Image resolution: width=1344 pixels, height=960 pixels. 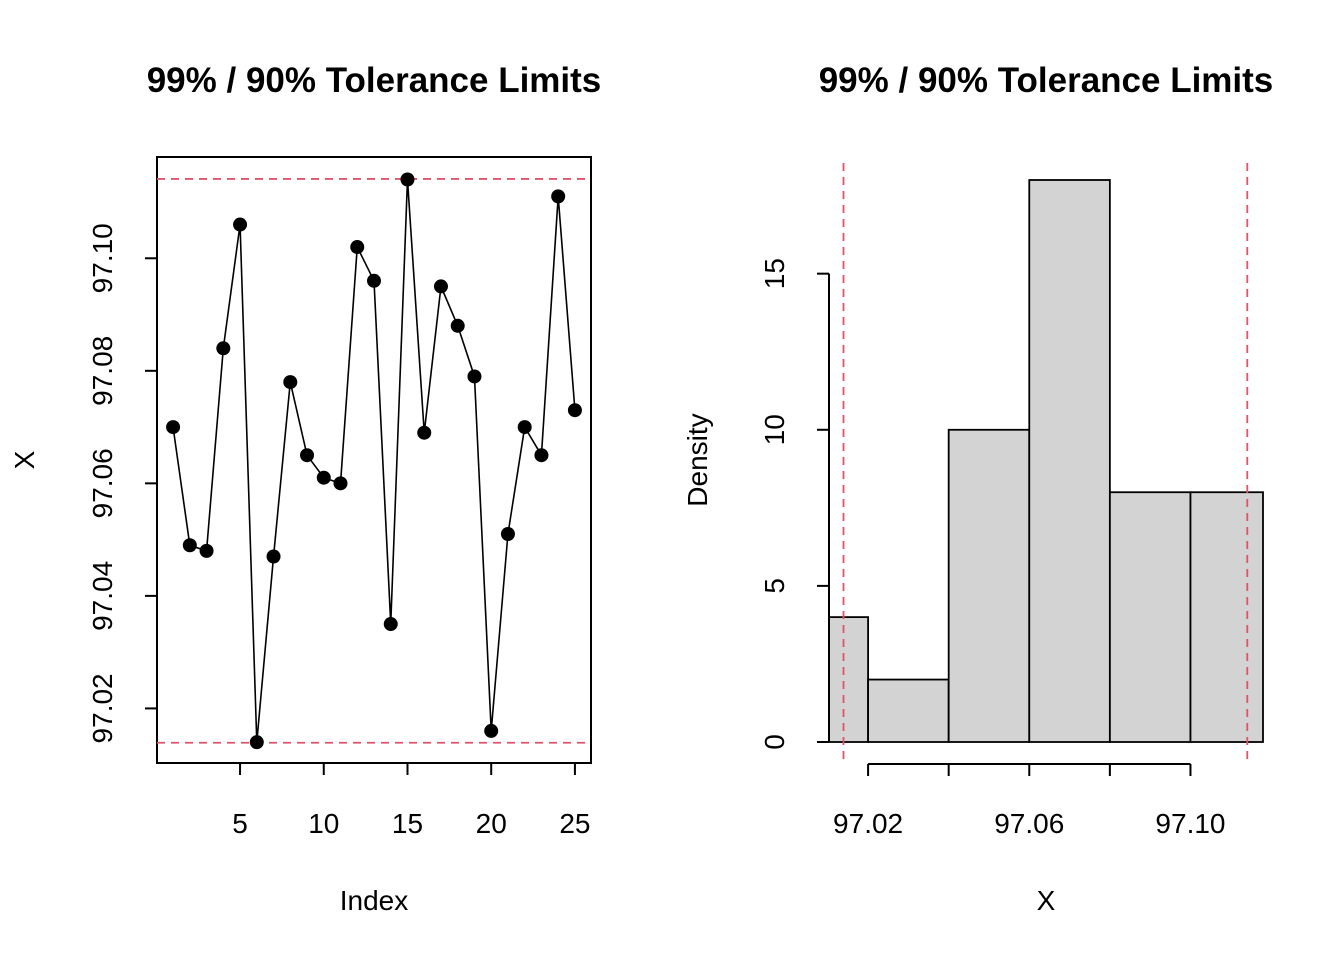 What do you see at coordinates (323, 823) in the screenshot?
I see `x-tick-label: 10` at bounding box center [323, 823].